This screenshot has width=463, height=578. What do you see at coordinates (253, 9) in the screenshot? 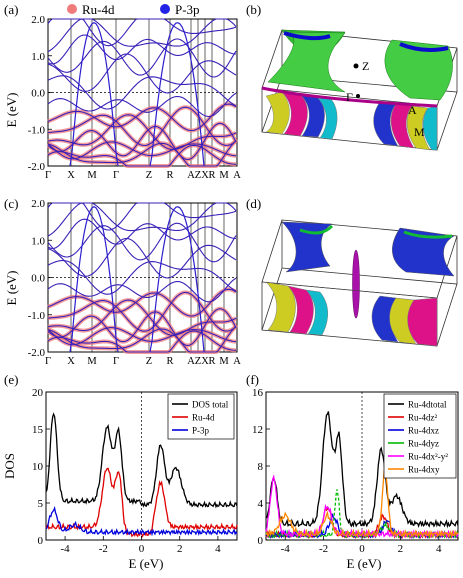
I see `panel-label-b: (b)` at bounding box center [253, 9].